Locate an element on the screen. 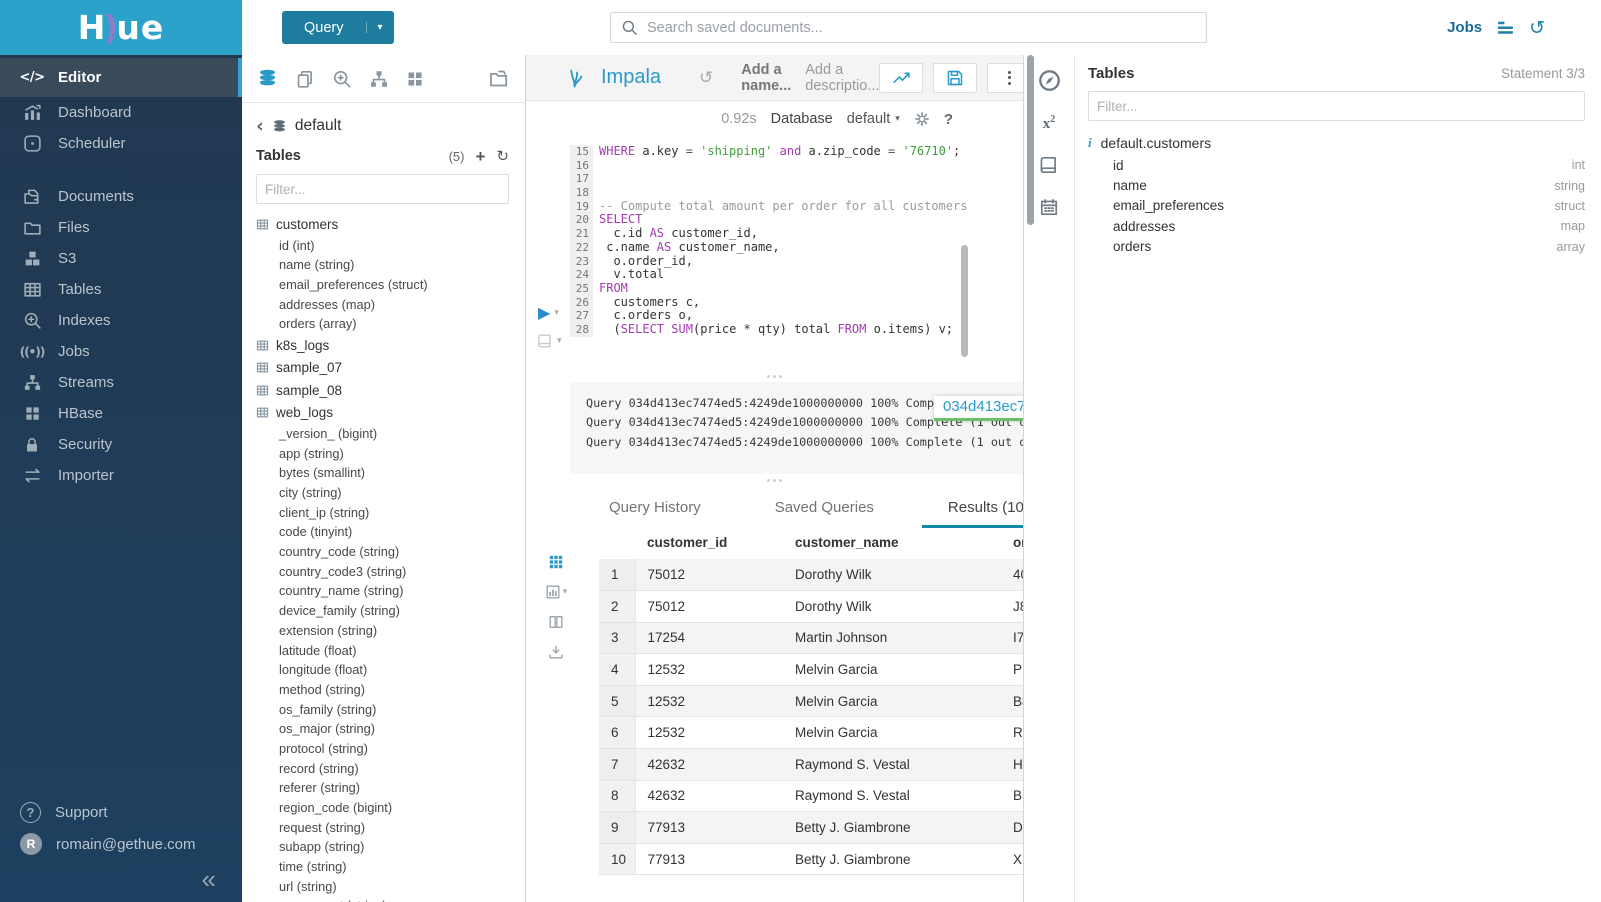 This screenshot has width=1601, height=902. tree-column: country_code3 (string) is located at coordinates (343, 571).